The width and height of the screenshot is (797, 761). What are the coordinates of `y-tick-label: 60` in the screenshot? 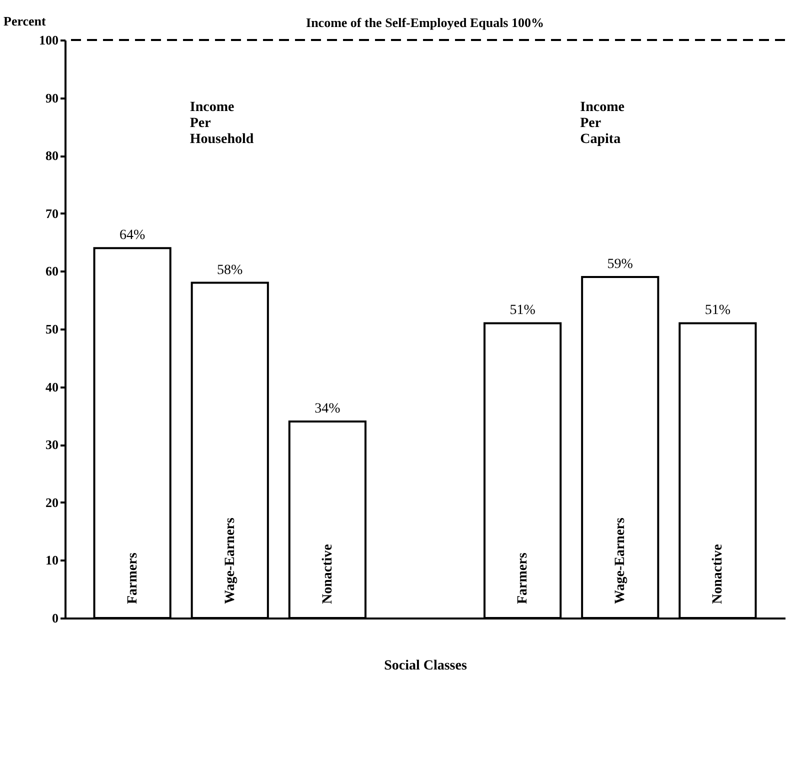 It's located at (52, 271).